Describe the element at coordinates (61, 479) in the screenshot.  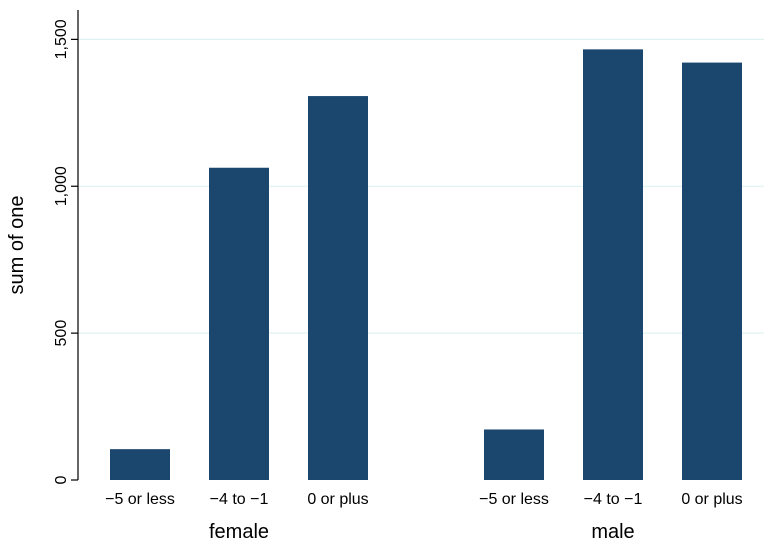
I see `y-tick-label: 0` at that location.